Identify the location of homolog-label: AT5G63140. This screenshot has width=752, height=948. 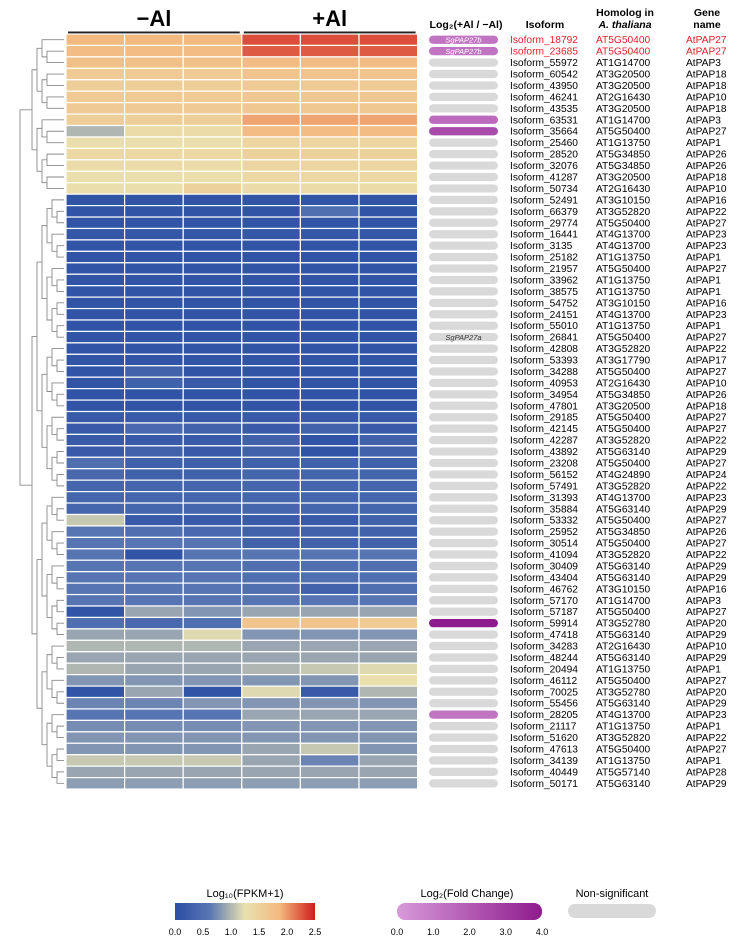
(623, 566).